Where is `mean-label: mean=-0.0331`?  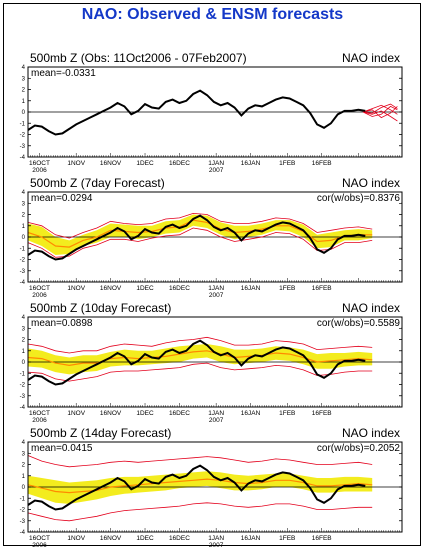
mean-label: mean=-0.0331 is located at coordinates (63, 73).